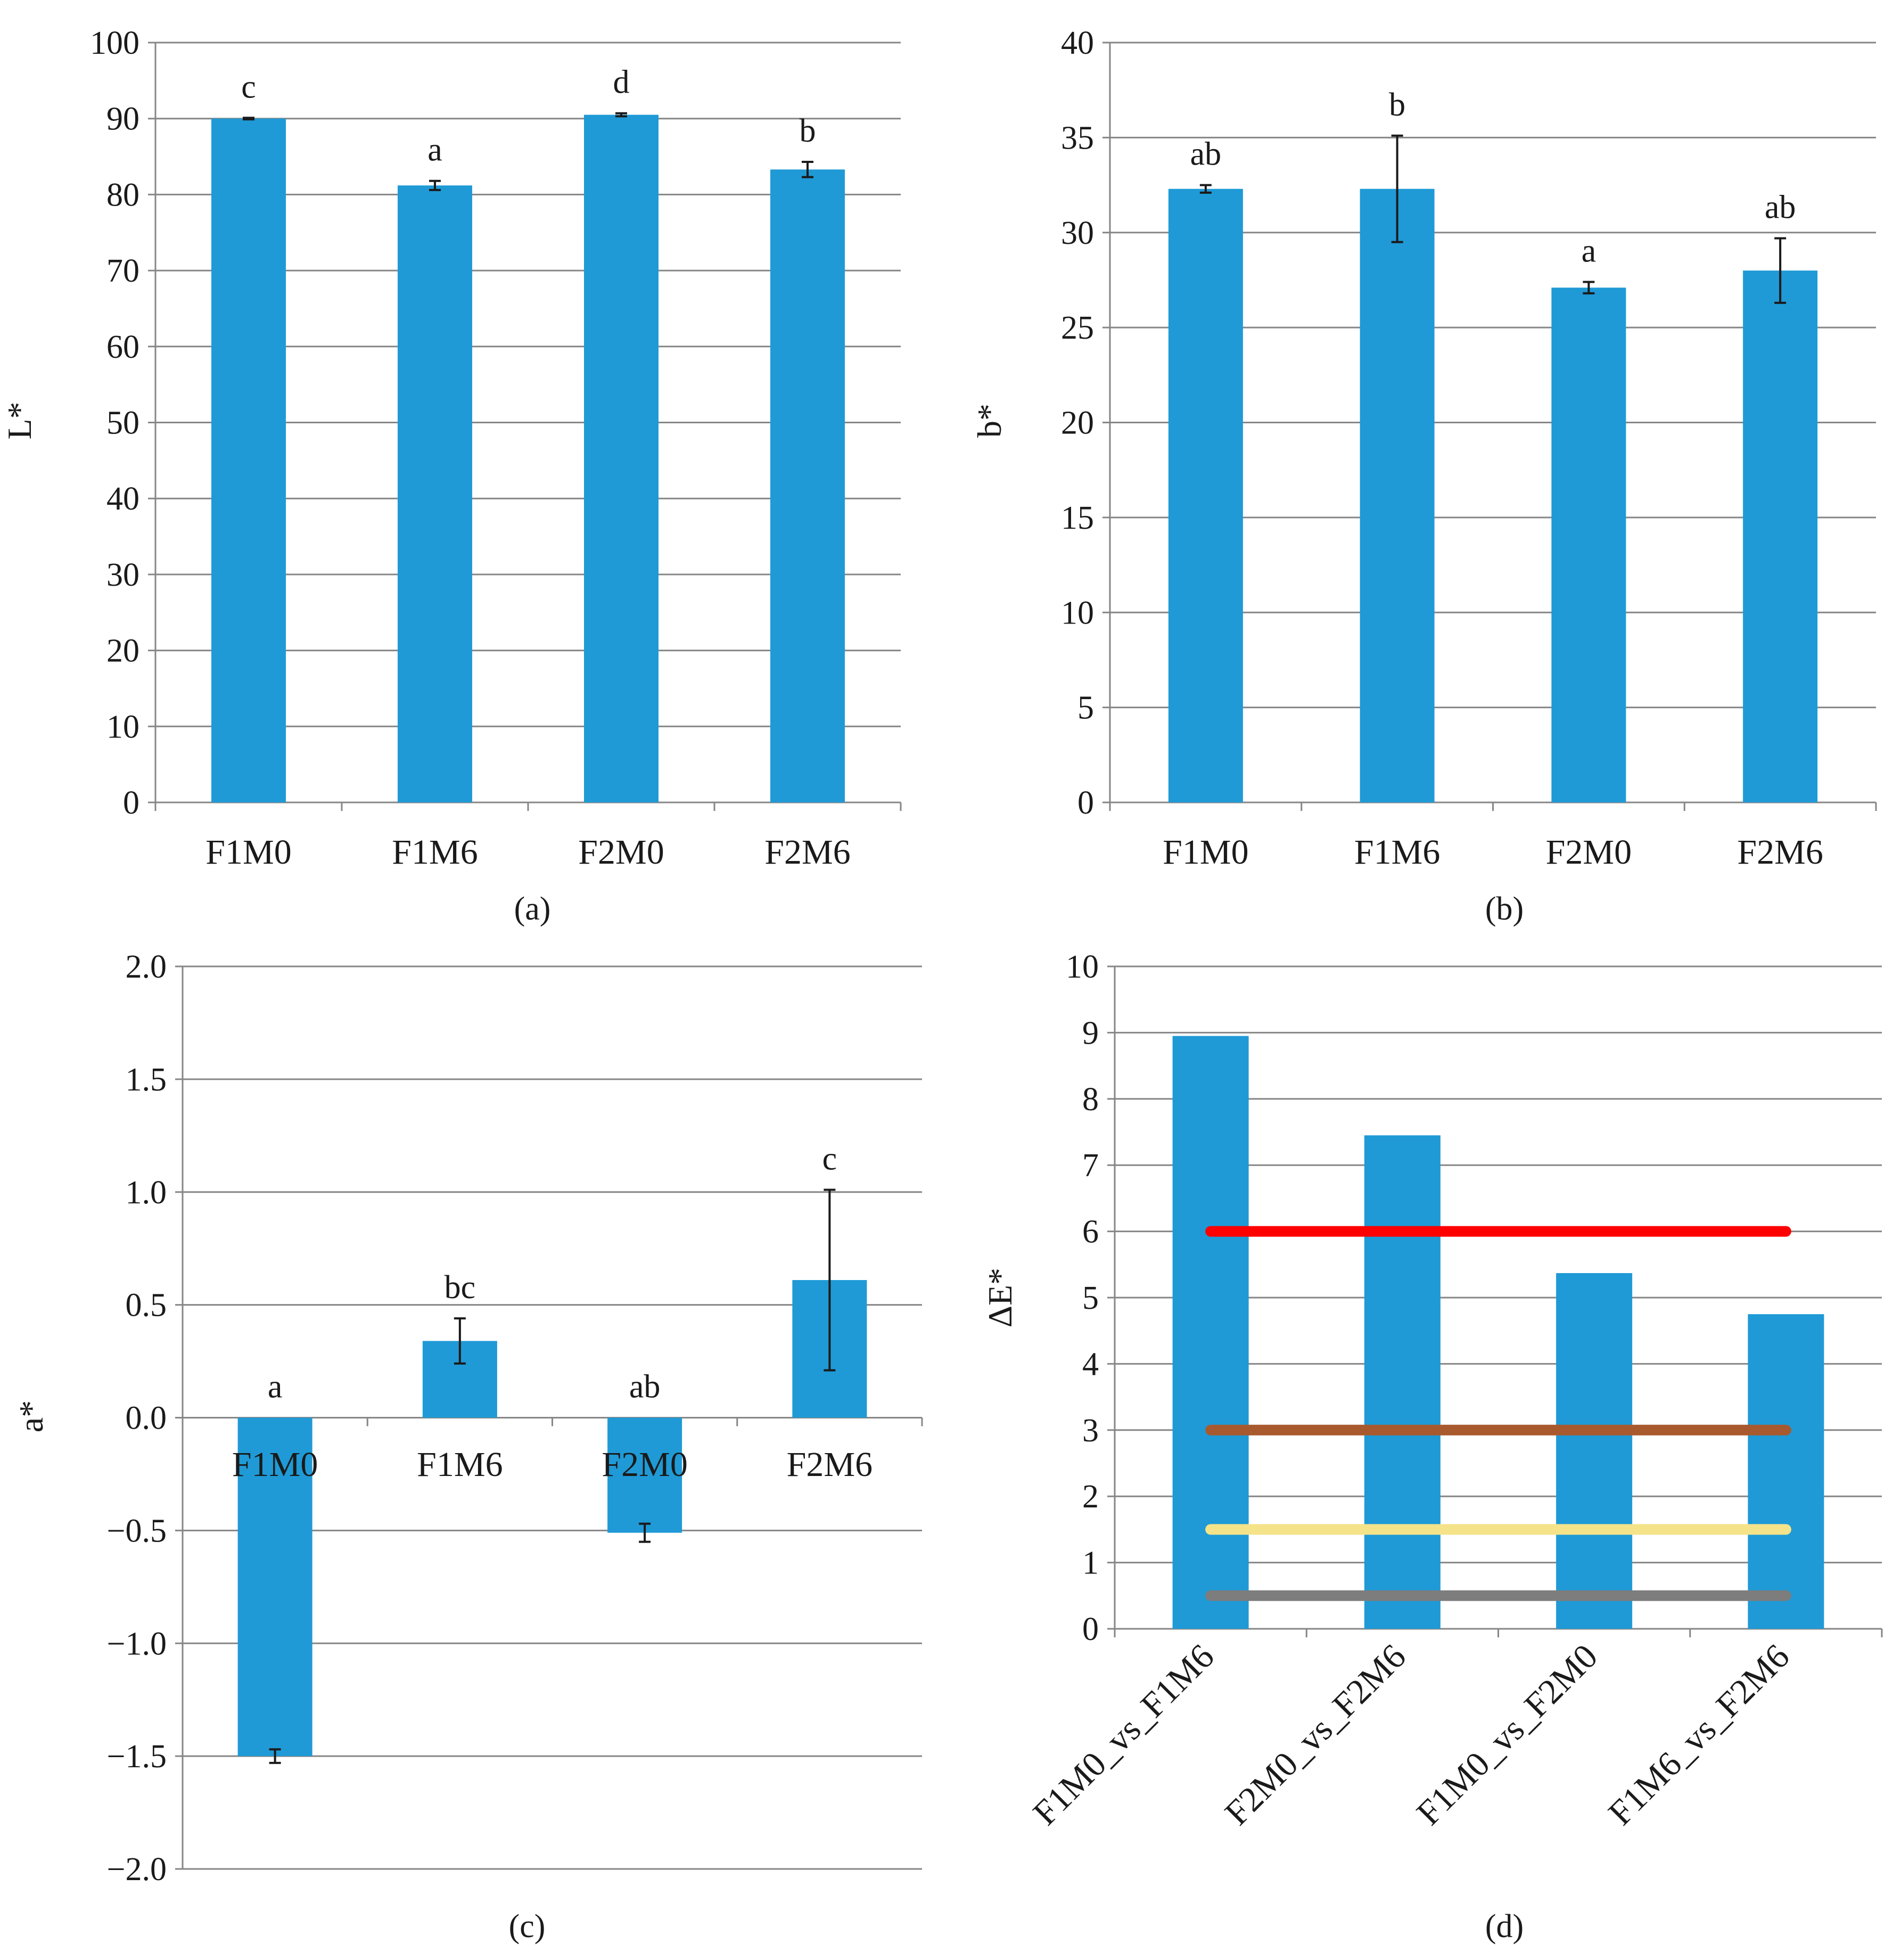 This screenshot has height=1960, width=1901. I want to click on panel-a-category-label: F1M0, so click(248, 852).